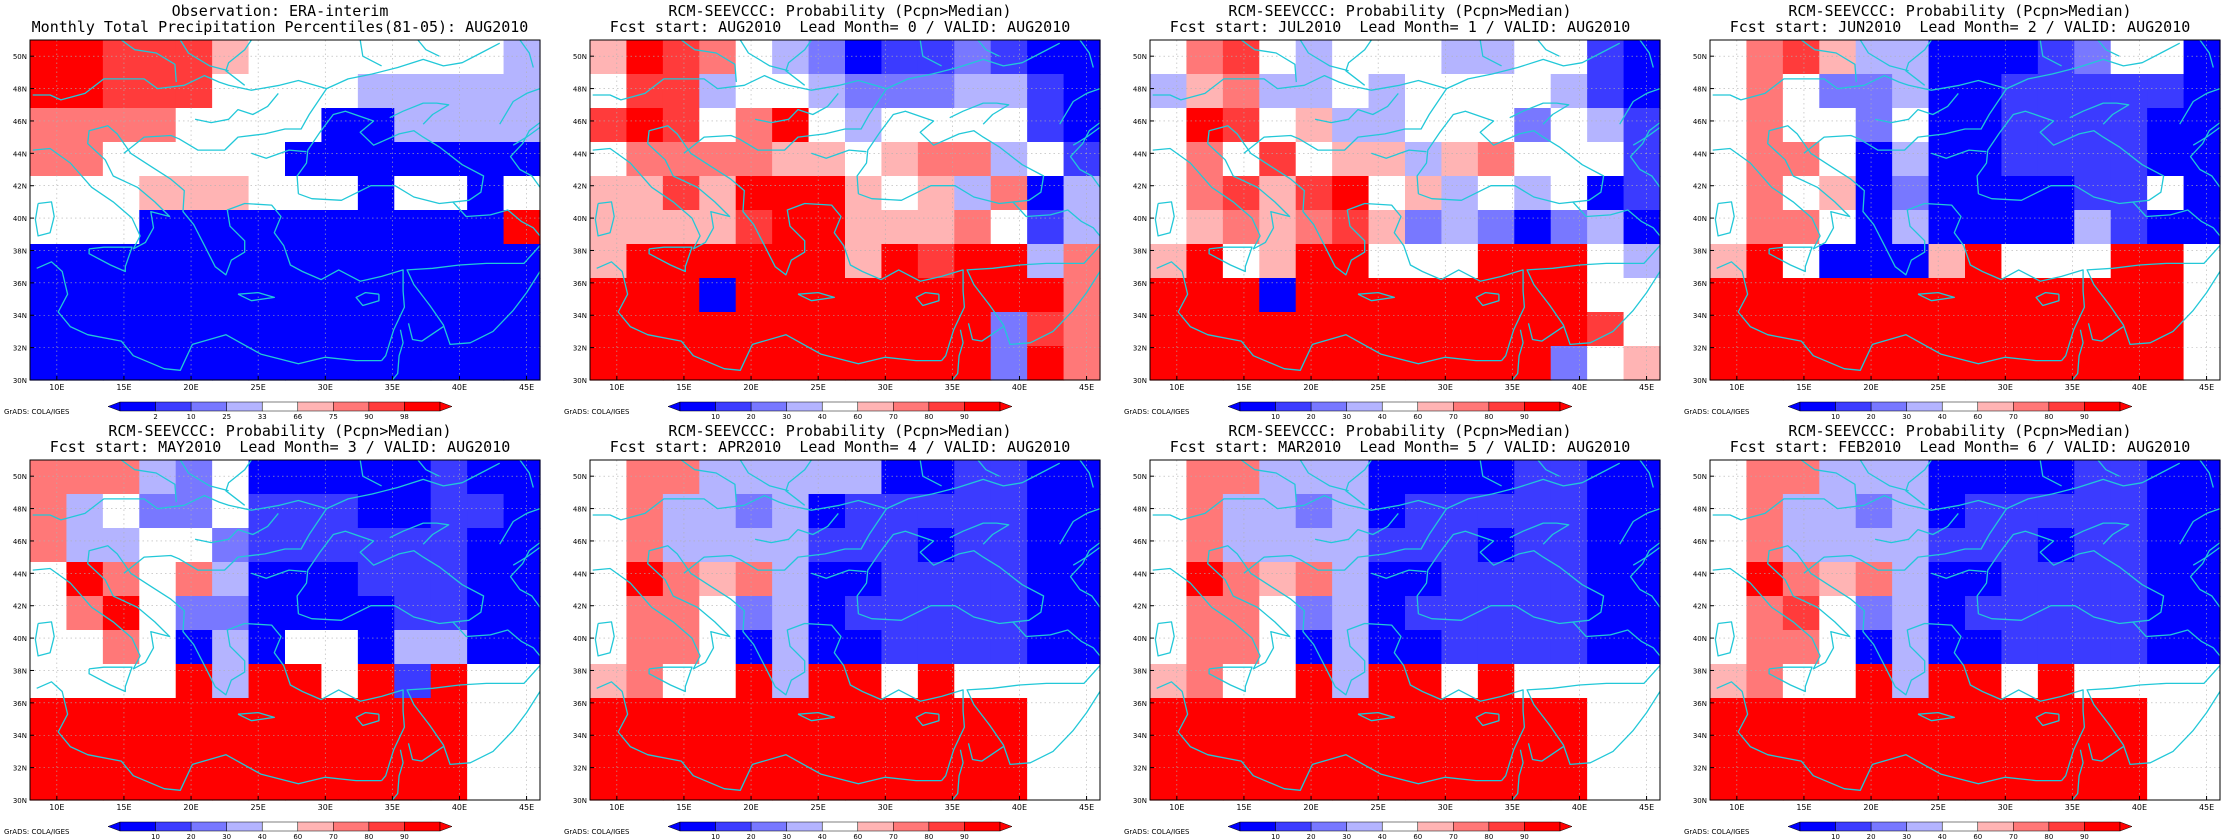 The image size is (2240, 840). Describe the element at coordinates (404, 416) in the screenshot. I see `colorbar-label: 98` at that location.